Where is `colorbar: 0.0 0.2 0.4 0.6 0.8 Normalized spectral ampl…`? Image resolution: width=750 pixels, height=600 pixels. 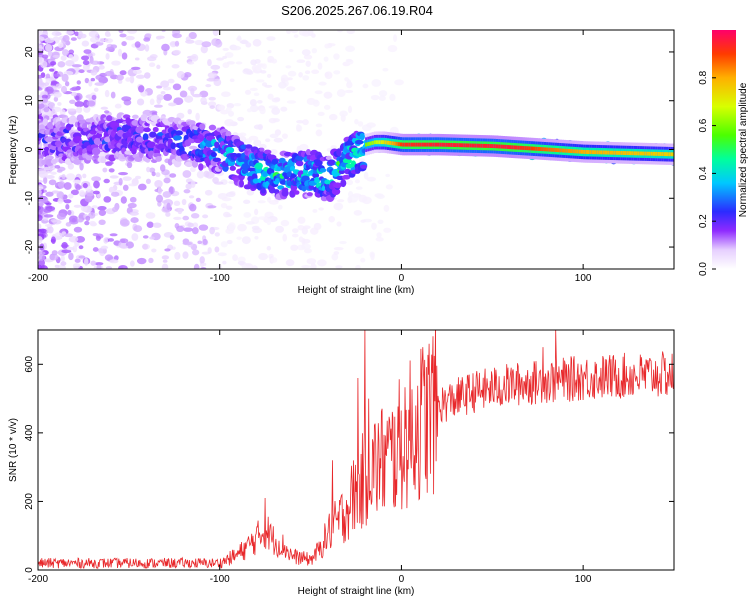 colorbar: 0.0 0.2 0.4 0.6 0.8 Normalized spectral ampl… is located at coordinates (723, 153).